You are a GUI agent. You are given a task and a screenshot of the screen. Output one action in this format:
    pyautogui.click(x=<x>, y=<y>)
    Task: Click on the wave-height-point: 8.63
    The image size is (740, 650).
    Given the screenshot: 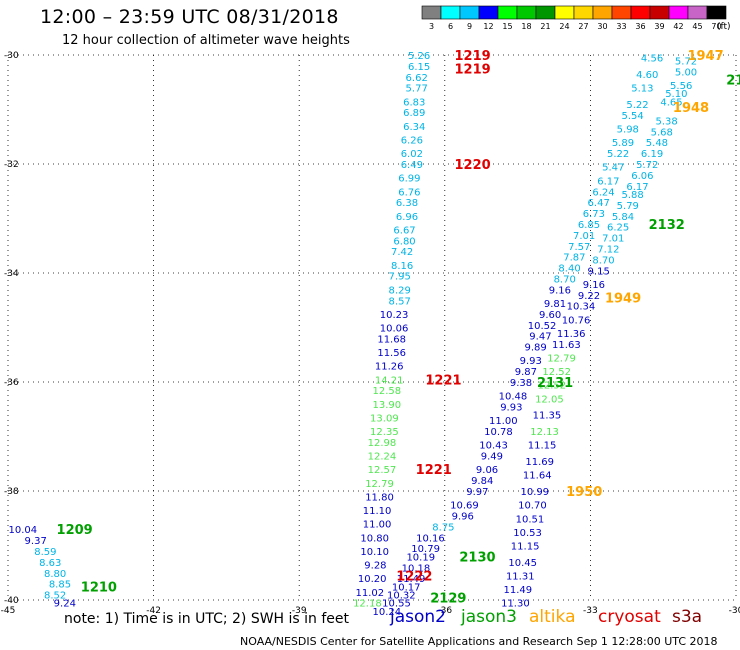 What is the action you would take?
    pyautogui.click(x=50, y=563)
    